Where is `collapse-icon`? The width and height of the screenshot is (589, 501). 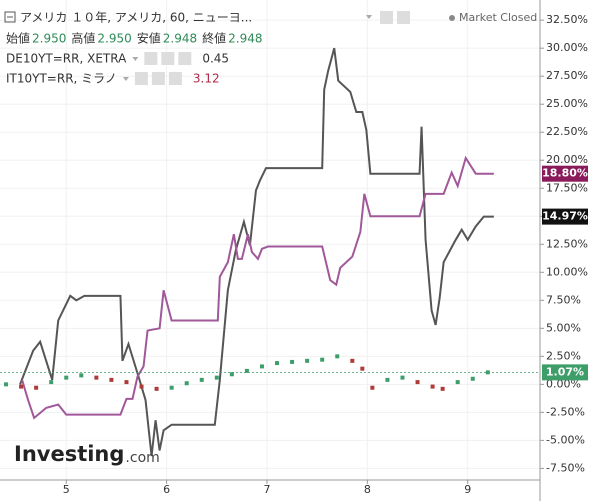 collapse-icon is located at coordinates (10, 17).